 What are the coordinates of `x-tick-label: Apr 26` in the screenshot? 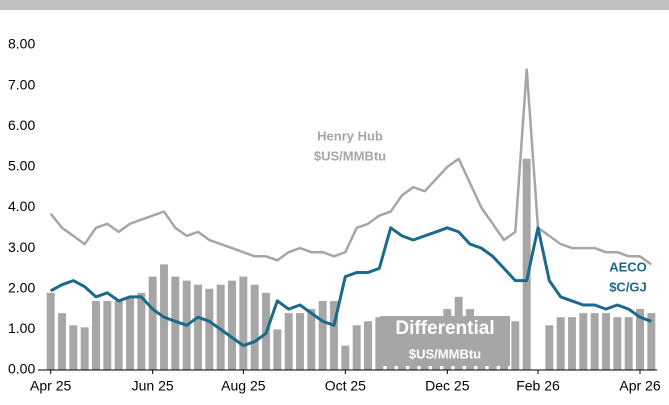 It's located at (639, 386).